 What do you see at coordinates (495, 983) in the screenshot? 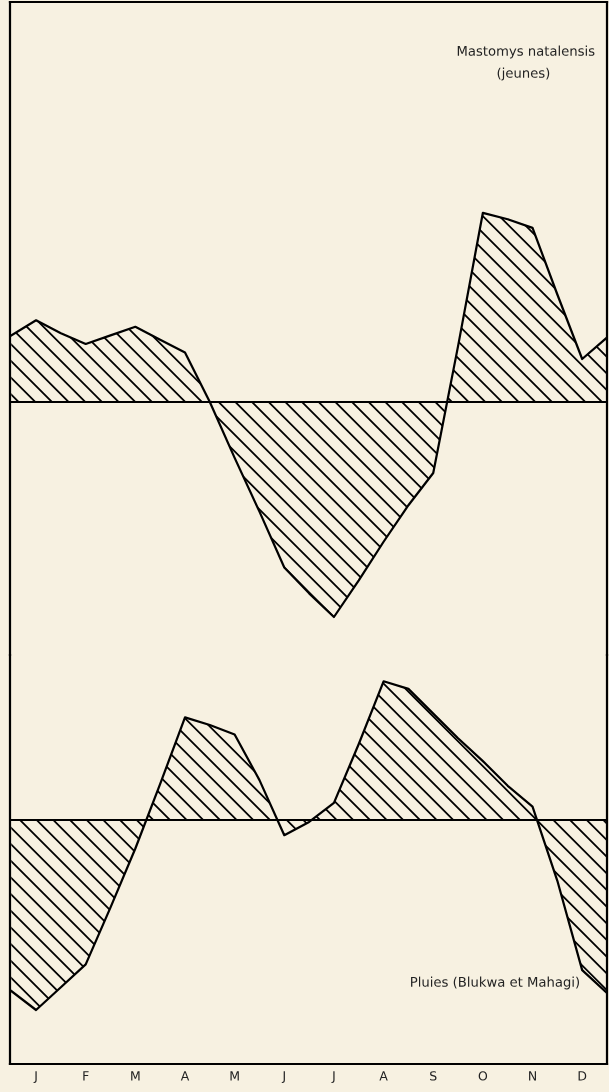
I see `annotation: Pluies (Blukwa et Mahagi)` at bounding box center [495, 983].